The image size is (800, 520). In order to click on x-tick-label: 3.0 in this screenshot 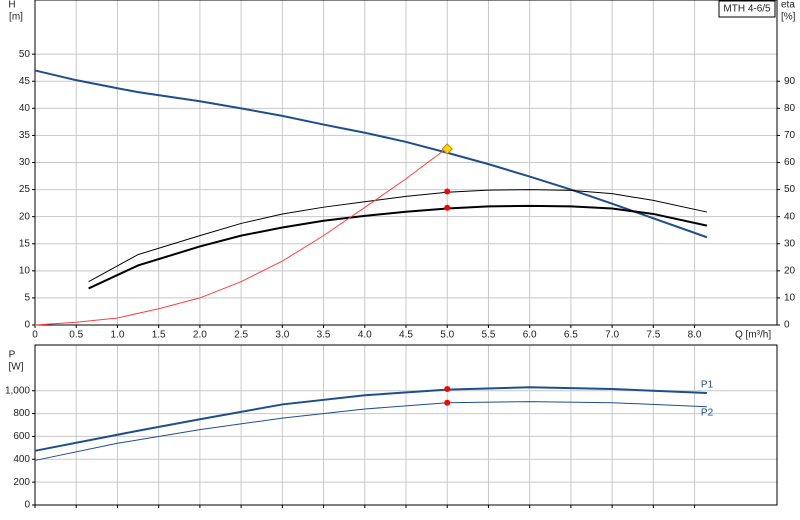, I will do `click(282, 335)`.